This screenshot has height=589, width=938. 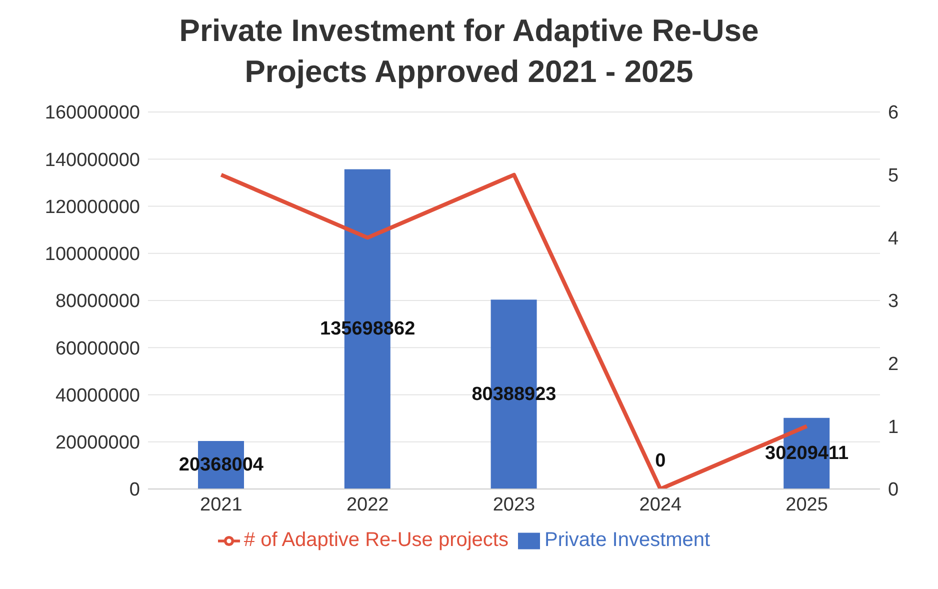 What do you see at coordinates (97, 301) in the screenshot?
I see `y-tick-label: 80000000` at bounding box center [97, 301].